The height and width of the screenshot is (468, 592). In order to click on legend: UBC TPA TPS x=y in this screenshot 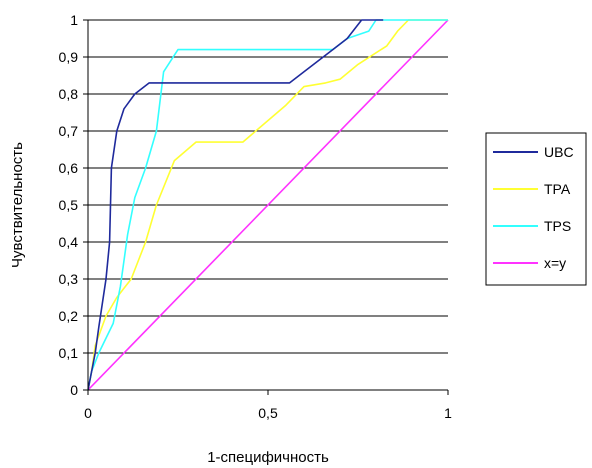, I will do `click(536, 209)`.